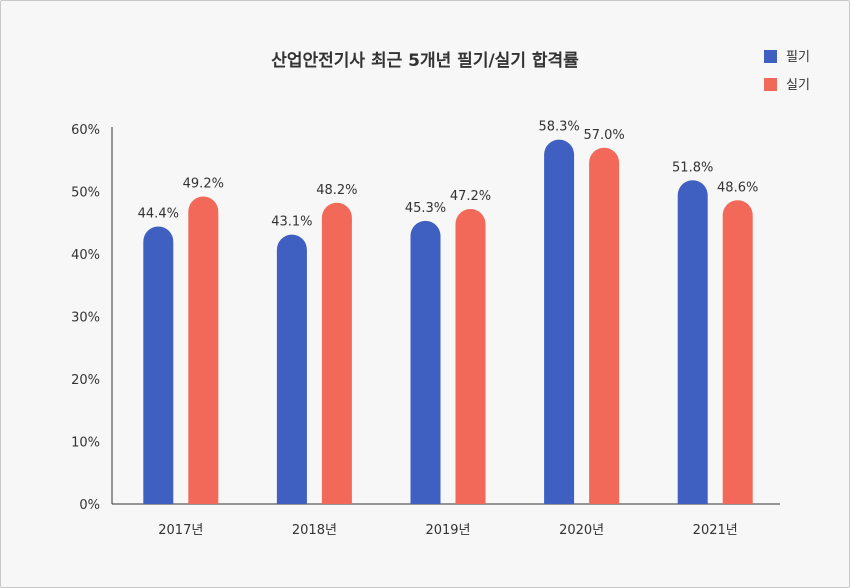 This screenshot has width=850, height=588. I want to click on y-tick-label: 30%, so click(85, 318).